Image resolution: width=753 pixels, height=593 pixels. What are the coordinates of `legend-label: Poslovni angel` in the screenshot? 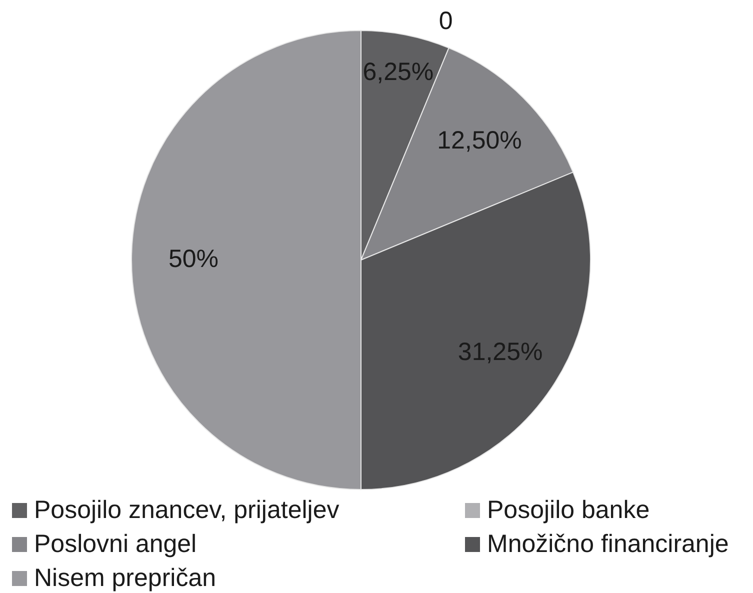 It's located at (115, 544).